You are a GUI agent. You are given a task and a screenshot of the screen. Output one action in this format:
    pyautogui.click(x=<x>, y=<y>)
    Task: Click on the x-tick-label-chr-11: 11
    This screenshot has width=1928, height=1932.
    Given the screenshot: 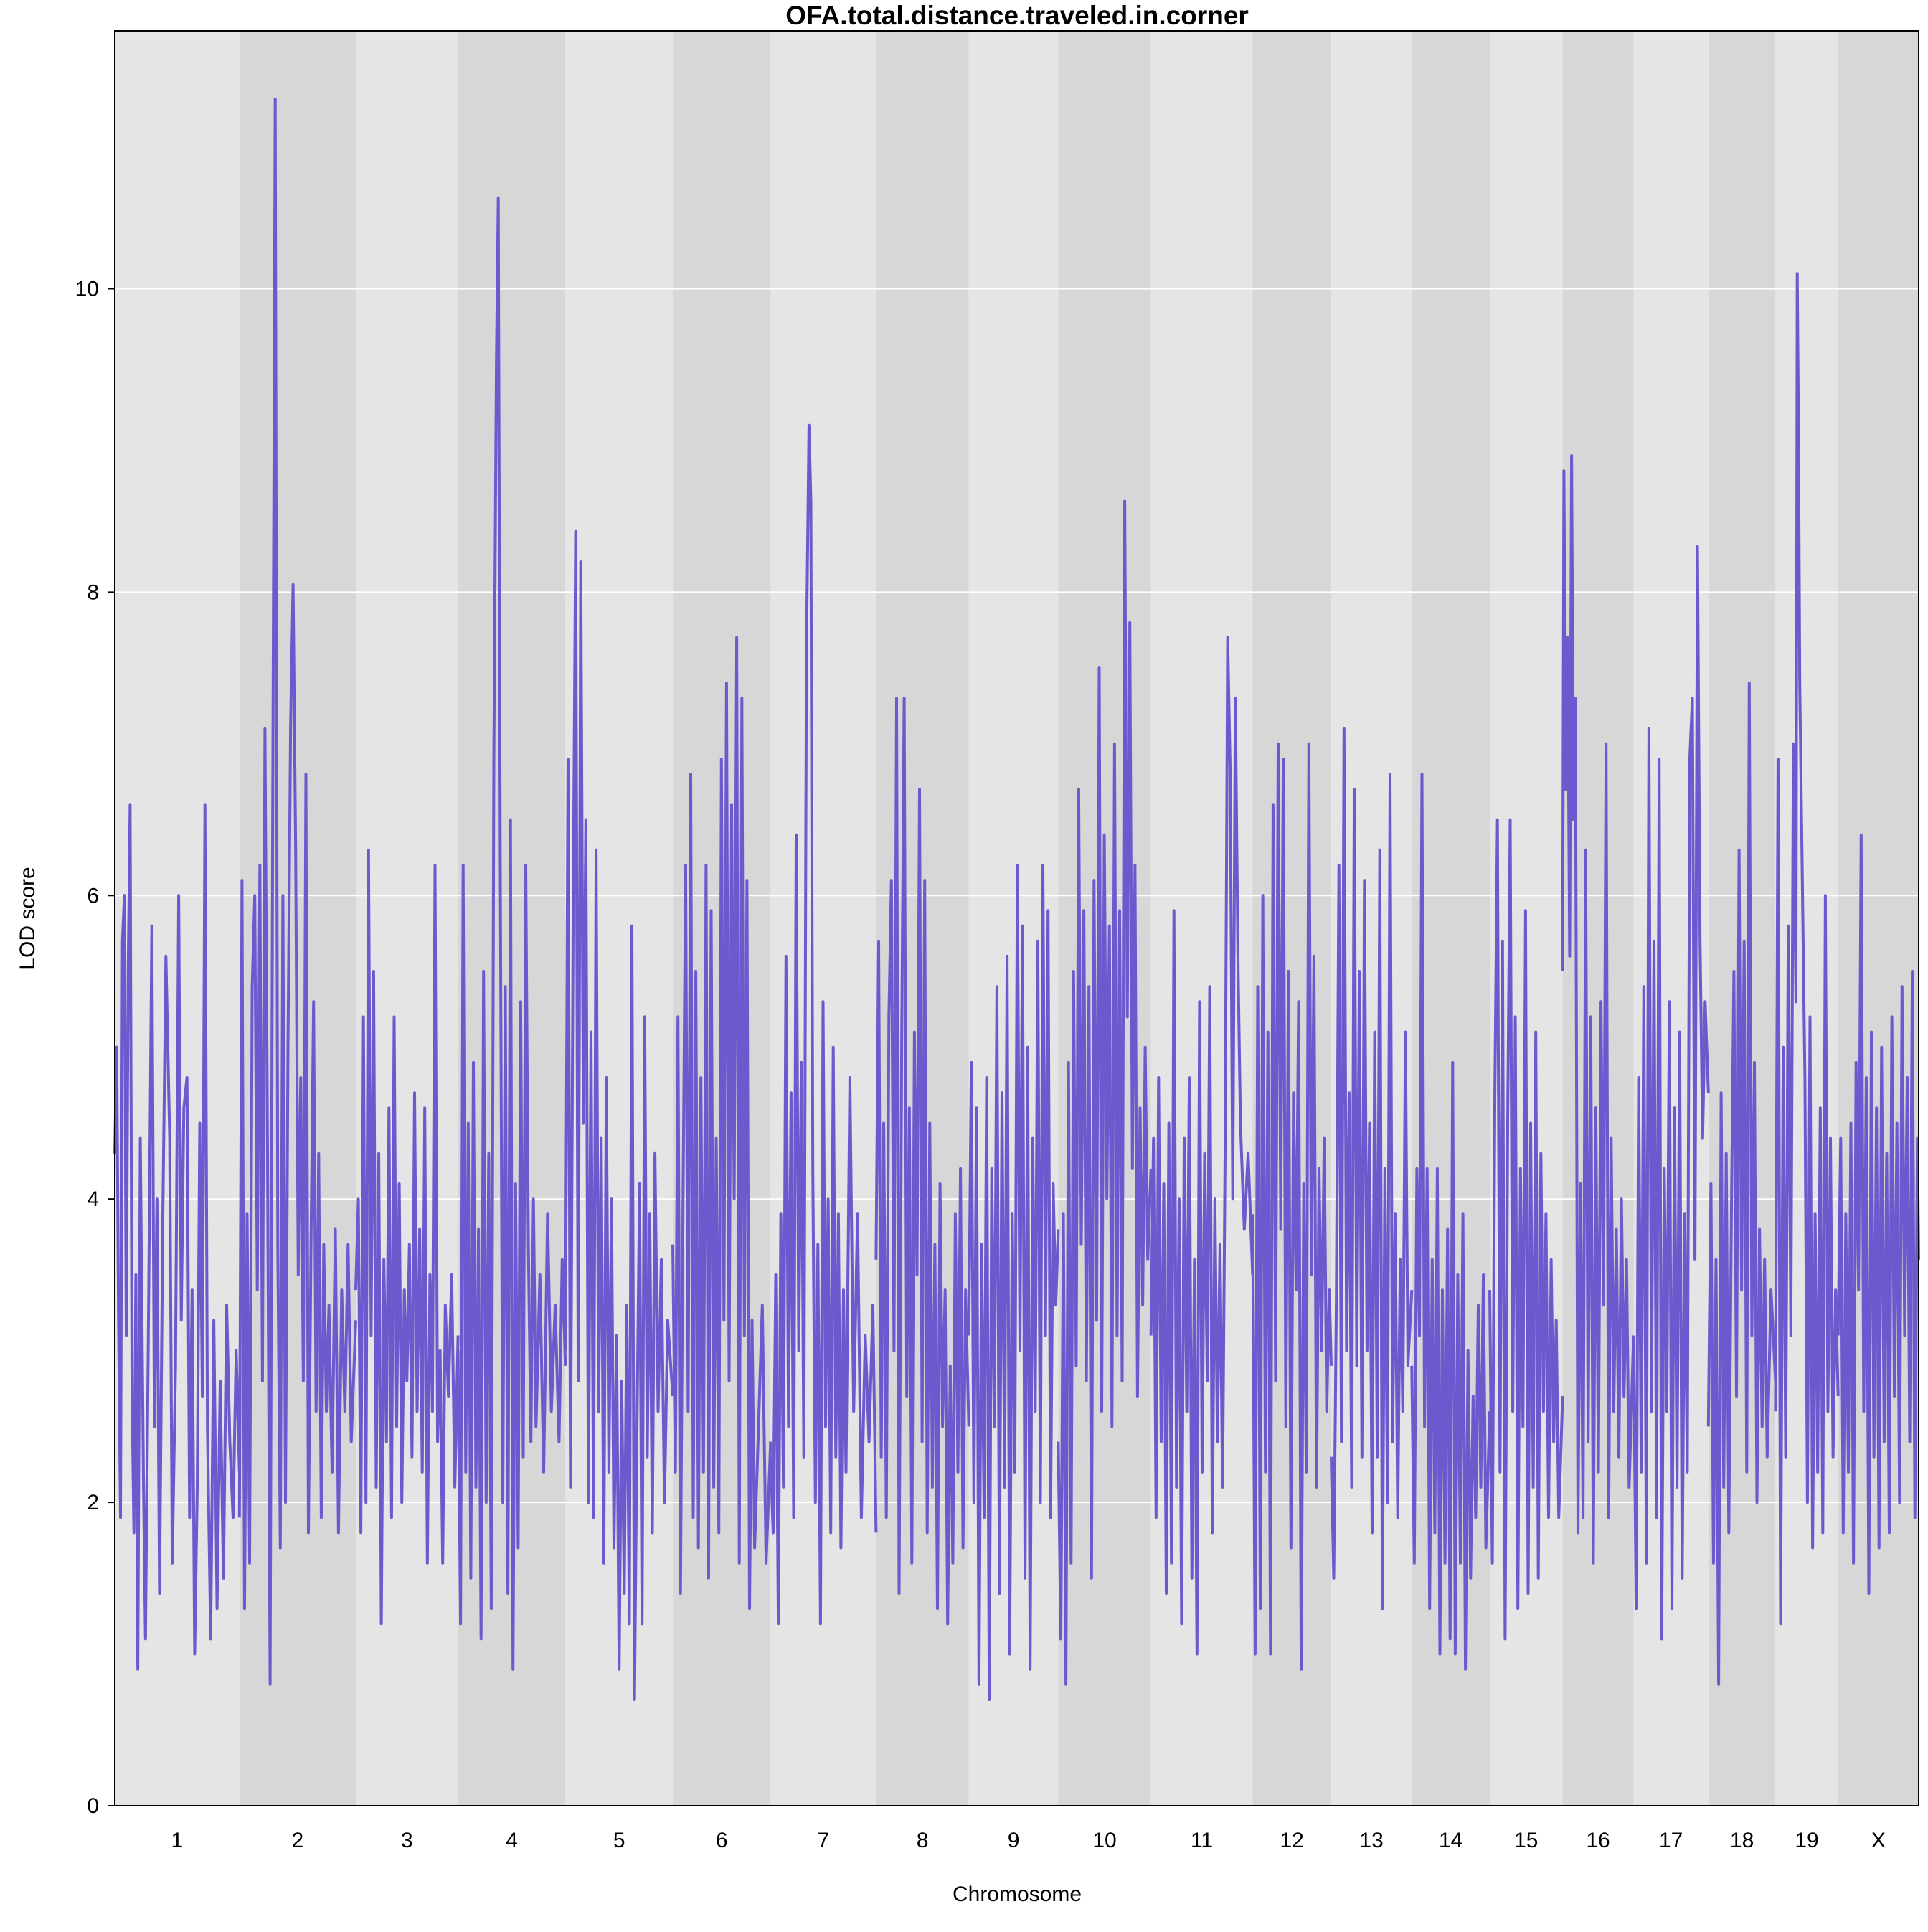 What is the action you would take?
    pyautogui.click(x=1202, y=1841)
    